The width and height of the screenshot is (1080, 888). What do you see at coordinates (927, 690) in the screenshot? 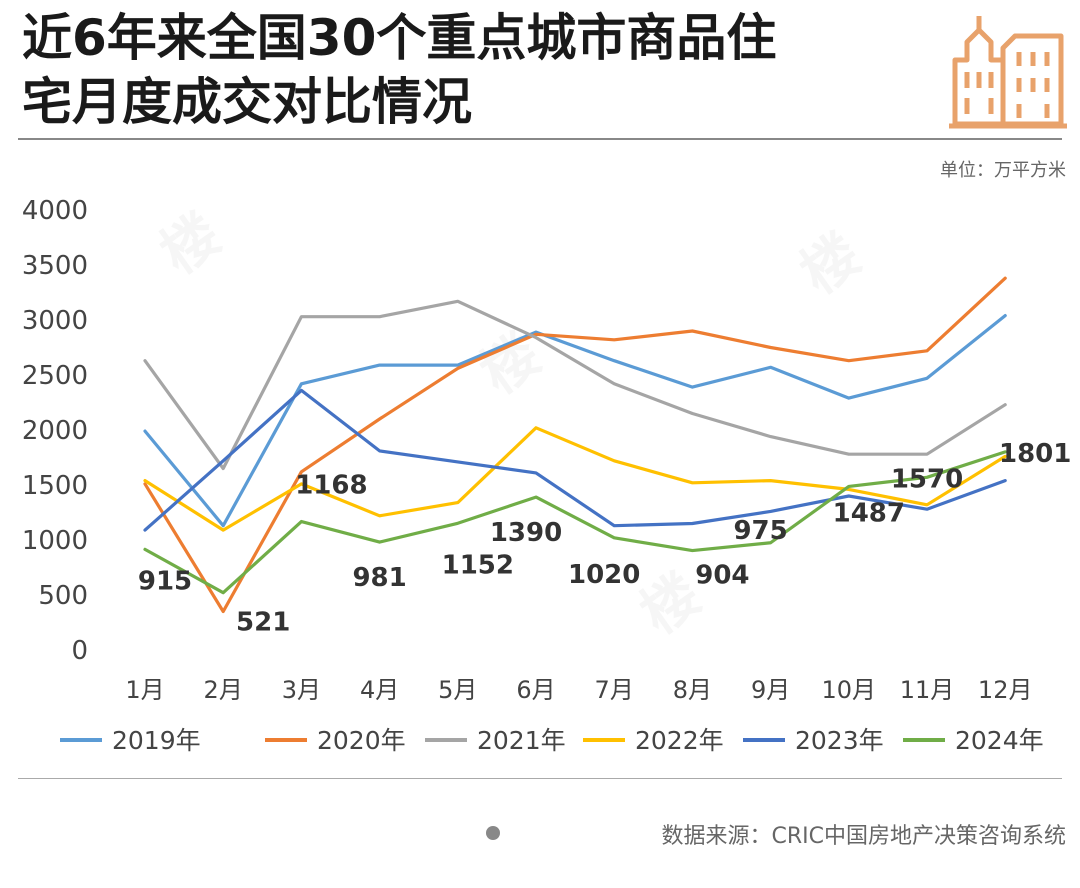
I see `x-tick-label: 11月` at bounding box center [927, 690].